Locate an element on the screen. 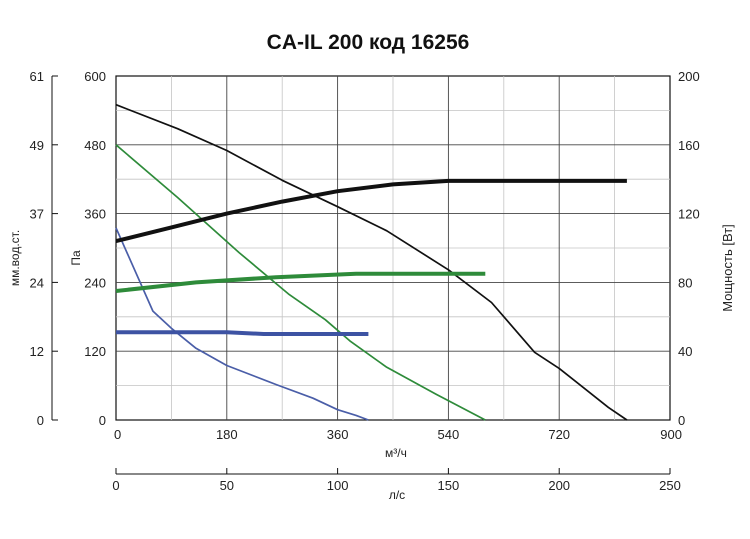 The image size is (750, 539). y-outer-tick-label: 49 is located at coordinates (37, 145).